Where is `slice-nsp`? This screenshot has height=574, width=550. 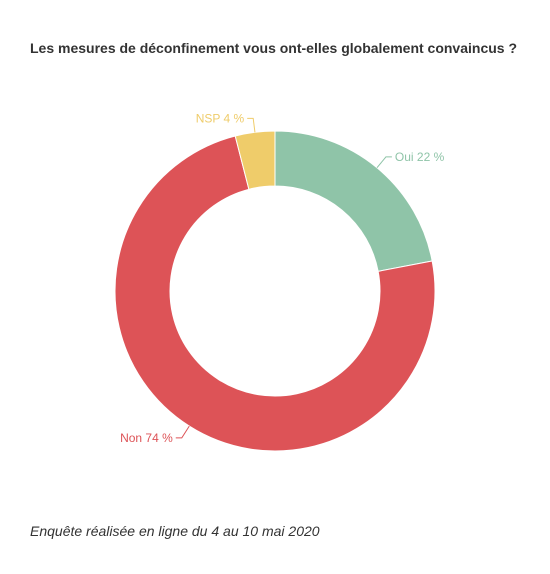 slice-nsp is located at coordinates (255, 160).